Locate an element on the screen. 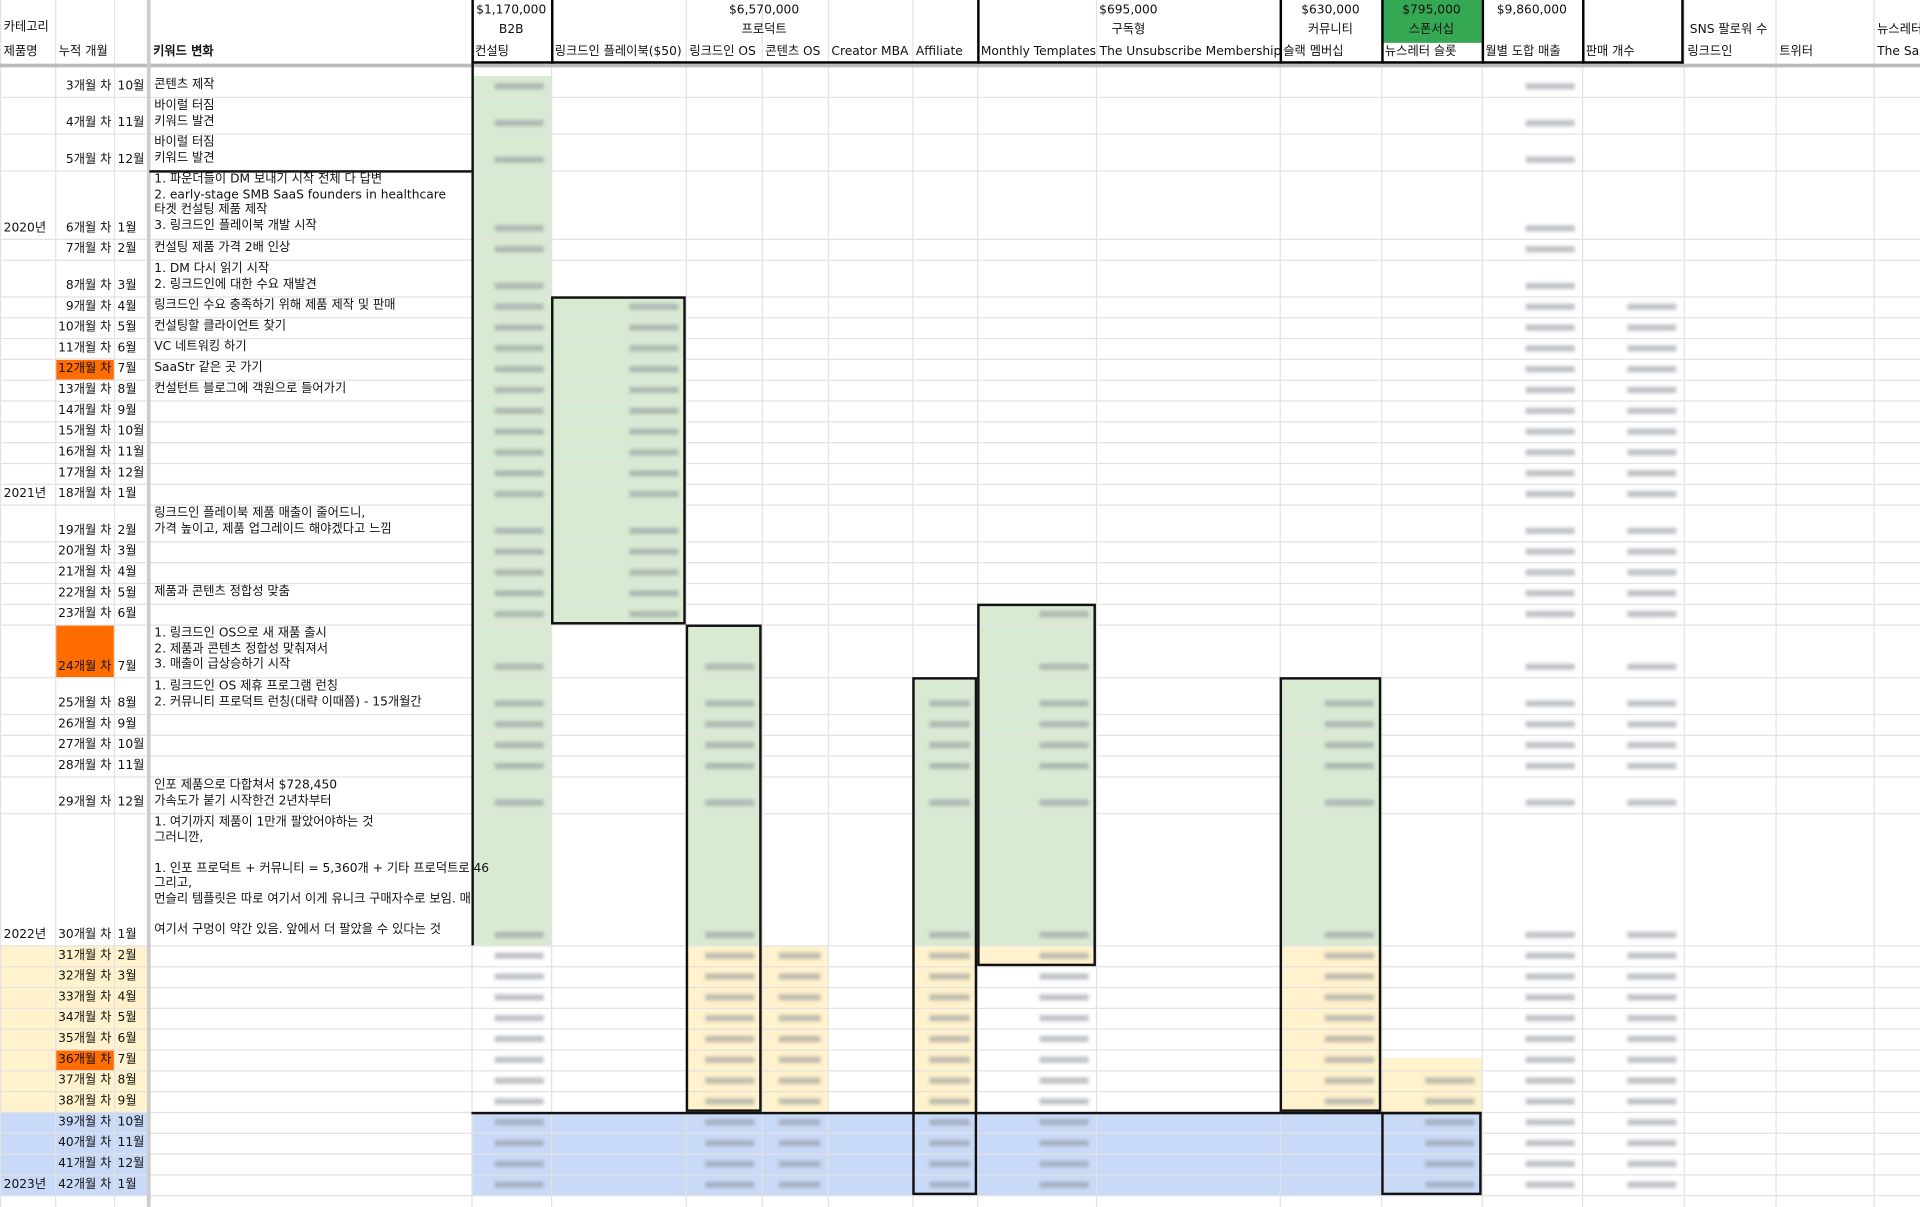 The image size is (1920, 1207). year-cell: 2022년 is located at coordinates (25, 935).